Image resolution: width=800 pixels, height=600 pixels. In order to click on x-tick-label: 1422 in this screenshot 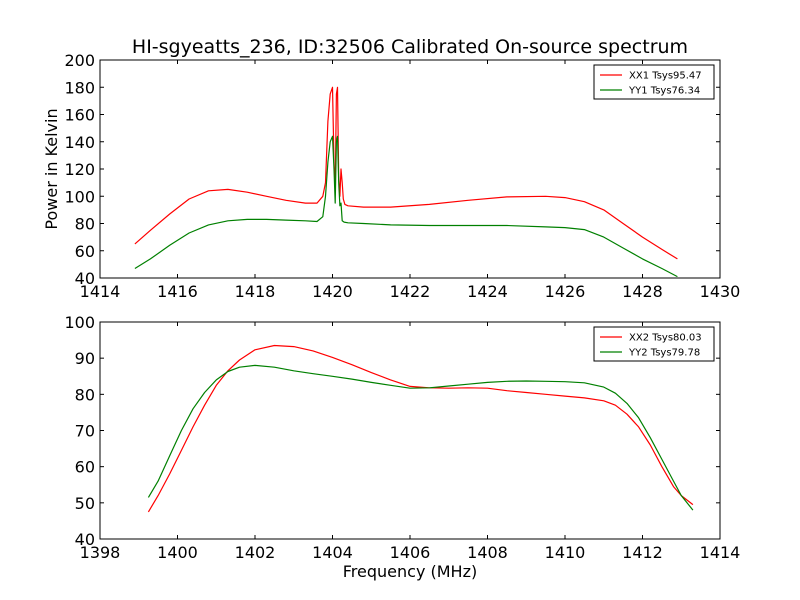, I will do `click(410, 291)`.